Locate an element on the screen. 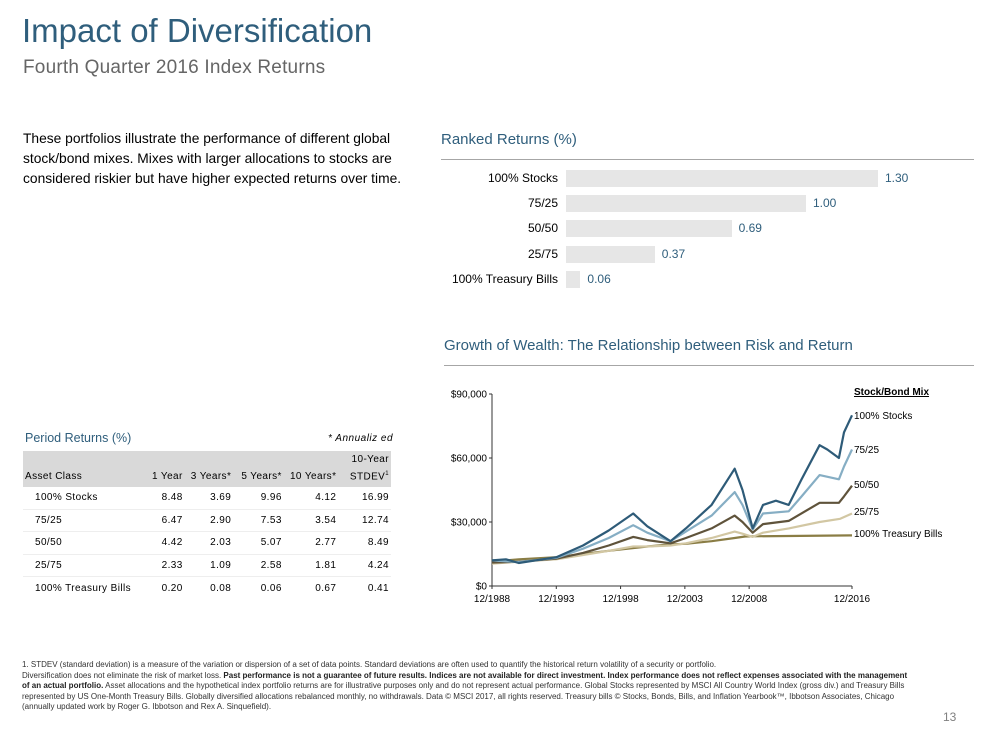  annualized-note: * Annualiz ed is located at coordinates (361, 438).